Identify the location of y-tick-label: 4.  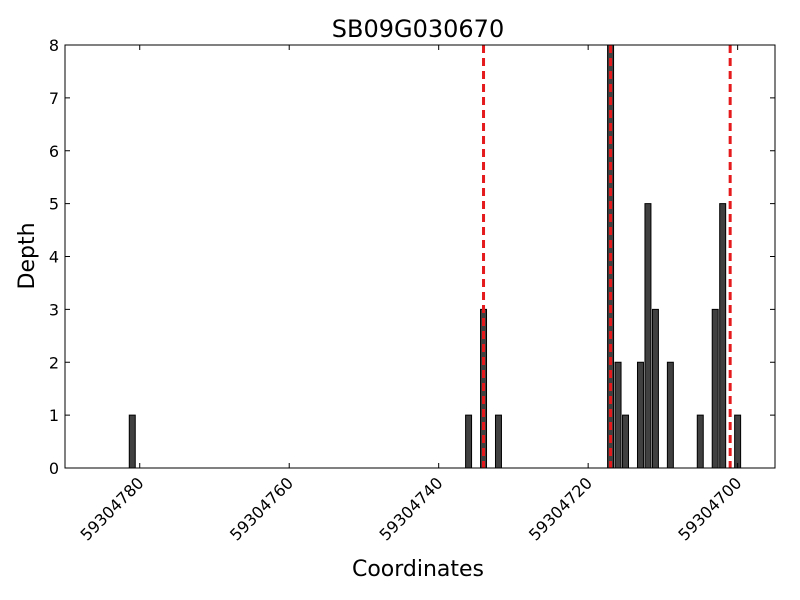
(54, 257).